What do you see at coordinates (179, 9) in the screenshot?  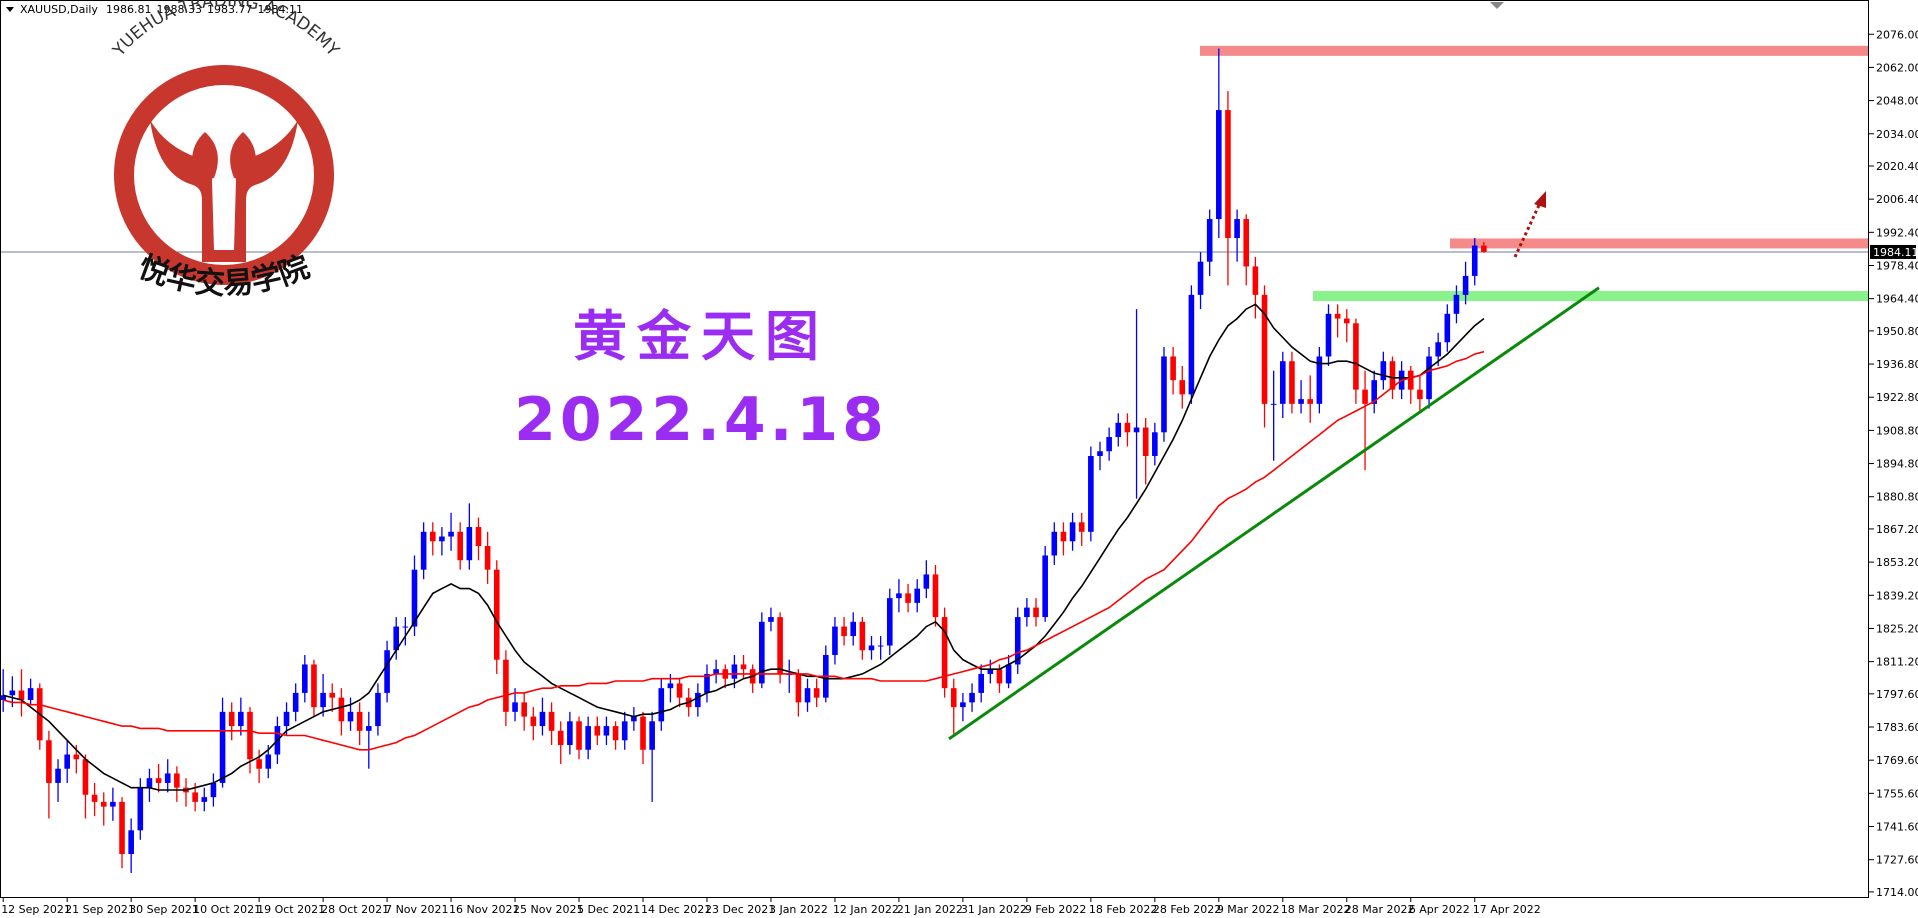 I see `high: 1988.33` at bounding box center [179, 9].